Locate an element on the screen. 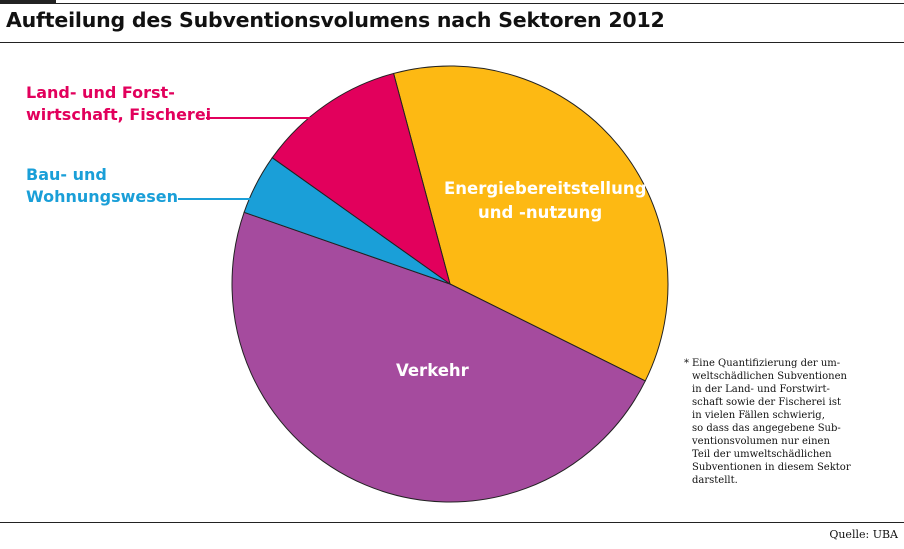  label-energie-line-1: Energiebereitstellung is located at coordinates (545, 188).